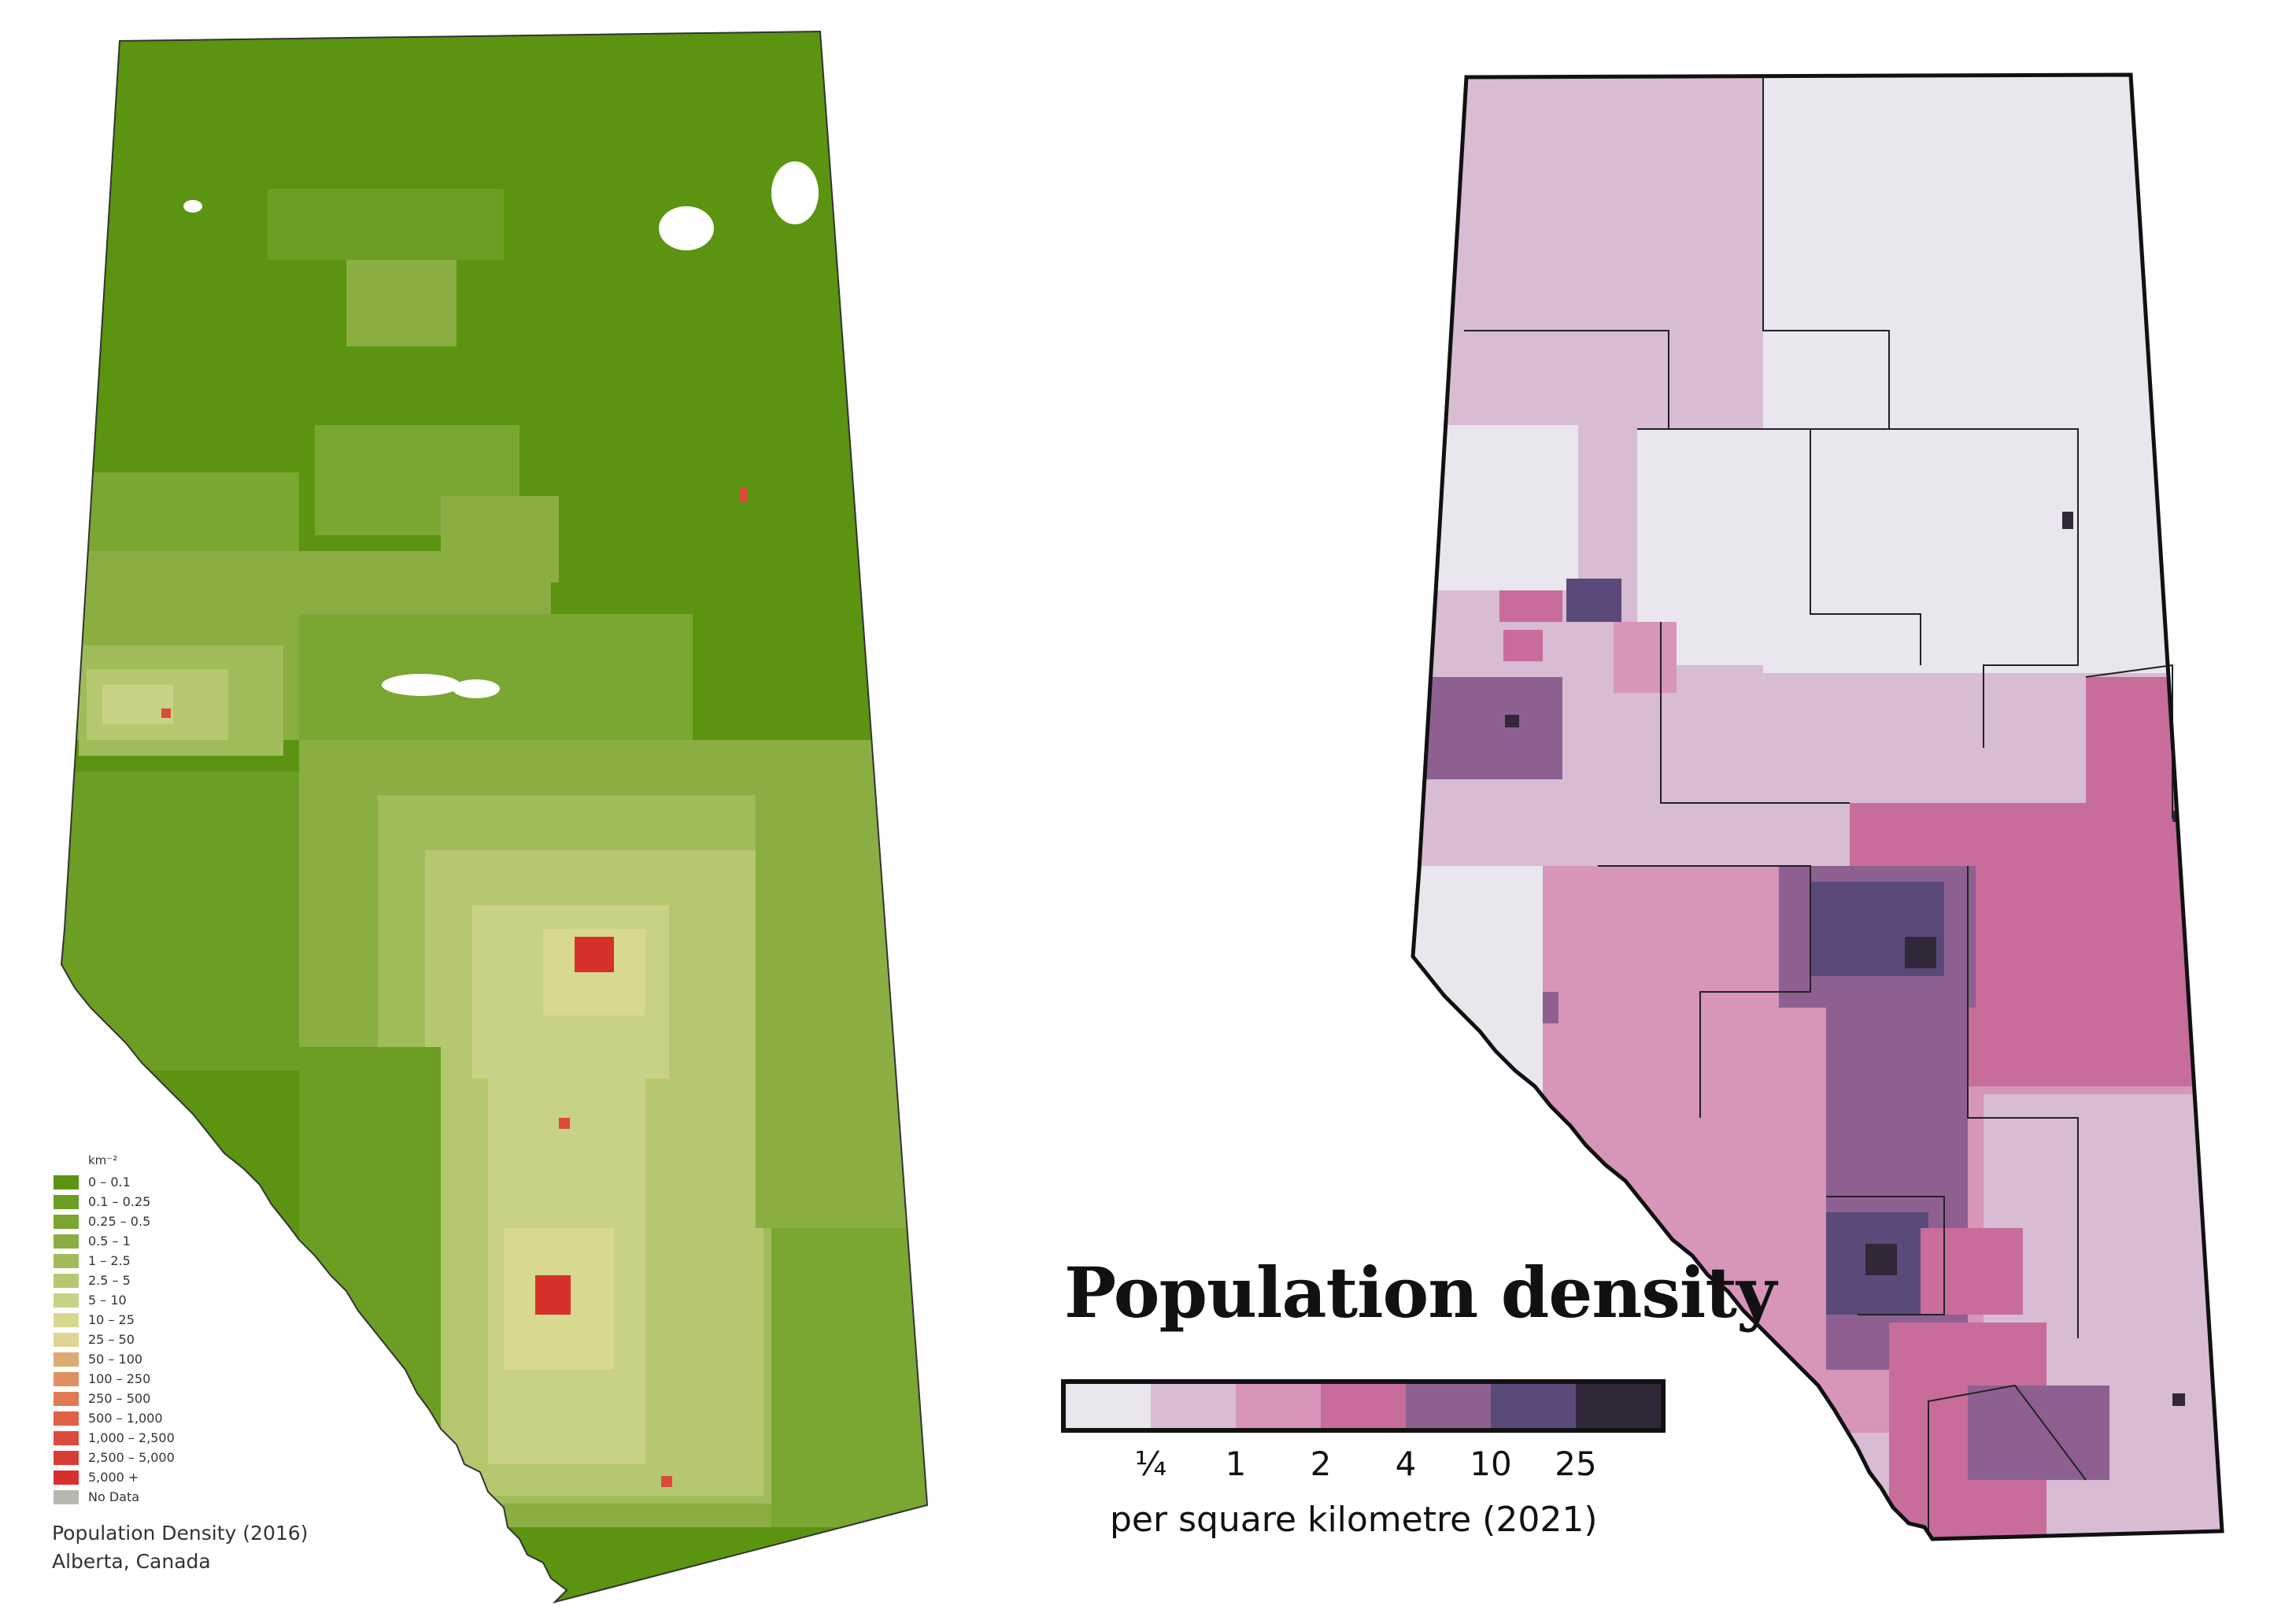  I want to click on scale-tick-label: 10, so click(1491, 1464).